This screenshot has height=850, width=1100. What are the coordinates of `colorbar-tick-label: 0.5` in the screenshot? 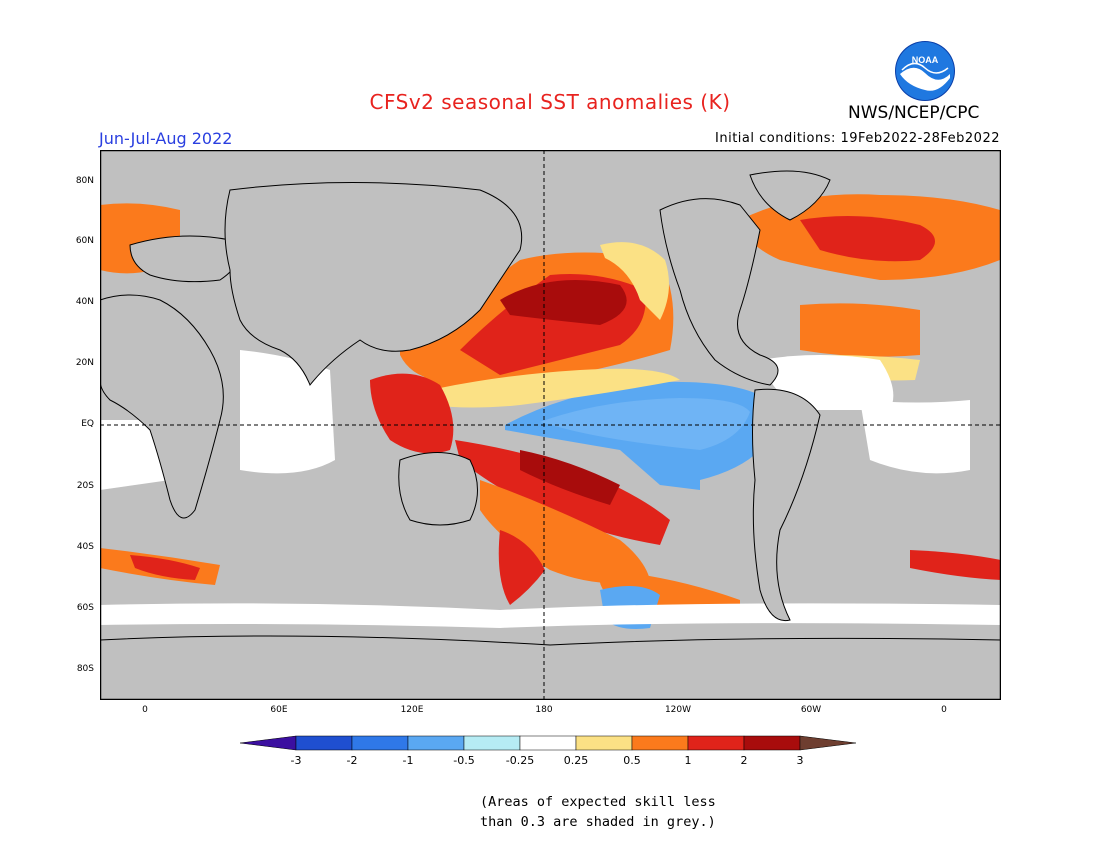 It's located at (632, 760).